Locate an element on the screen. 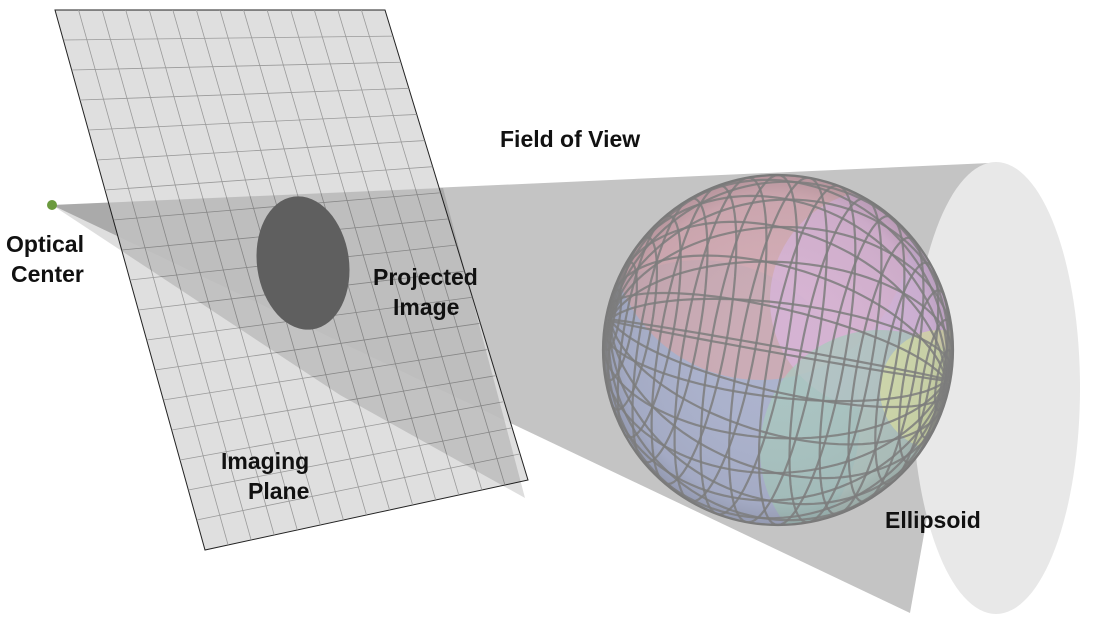  ellipsoid-label: Ellipsoid is located at coordinates (933, 520).